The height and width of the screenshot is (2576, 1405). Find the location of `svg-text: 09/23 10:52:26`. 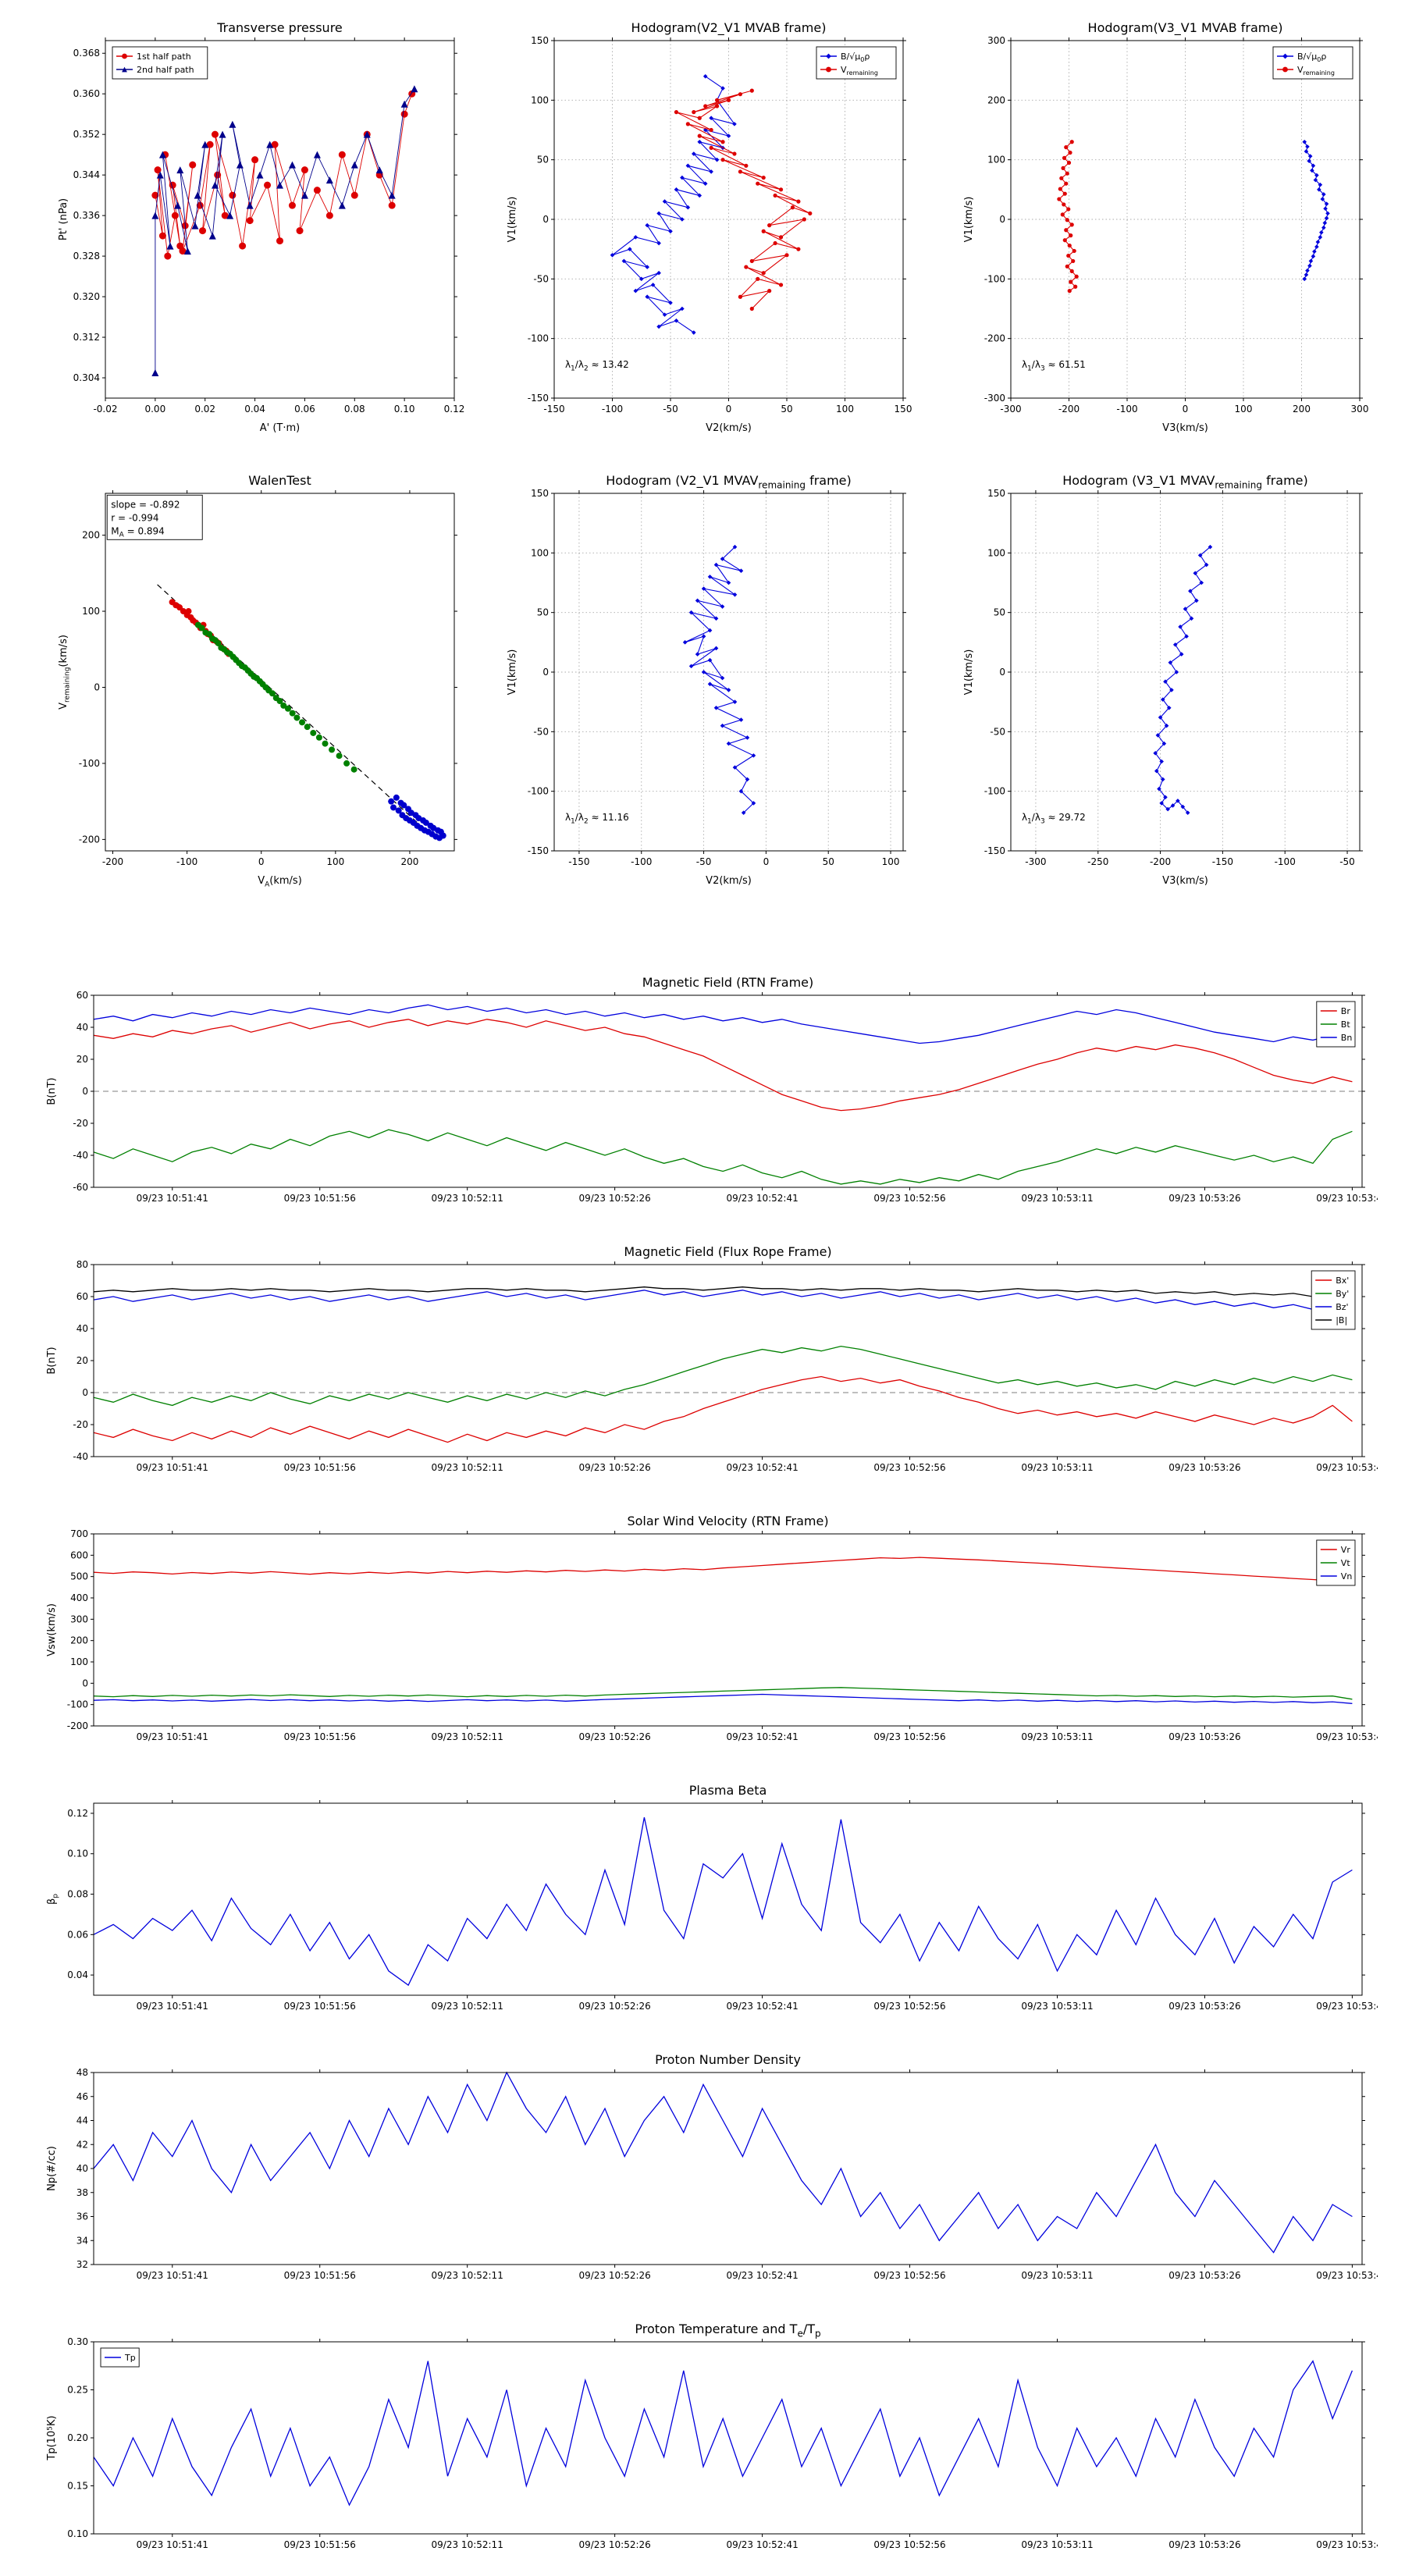

svg-text: 09/23 10:52:26 is located at coordinates (614, 1198).